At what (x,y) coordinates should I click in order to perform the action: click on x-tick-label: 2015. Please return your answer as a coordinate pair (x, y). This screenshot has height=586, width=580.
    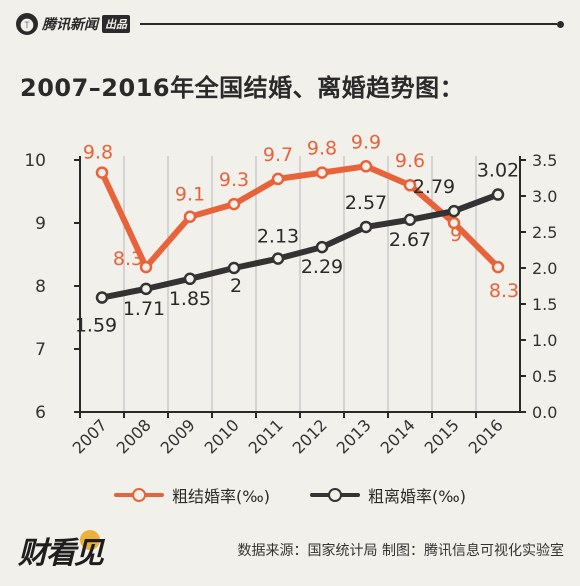
    Looking at the image, I should click on (442, 436).